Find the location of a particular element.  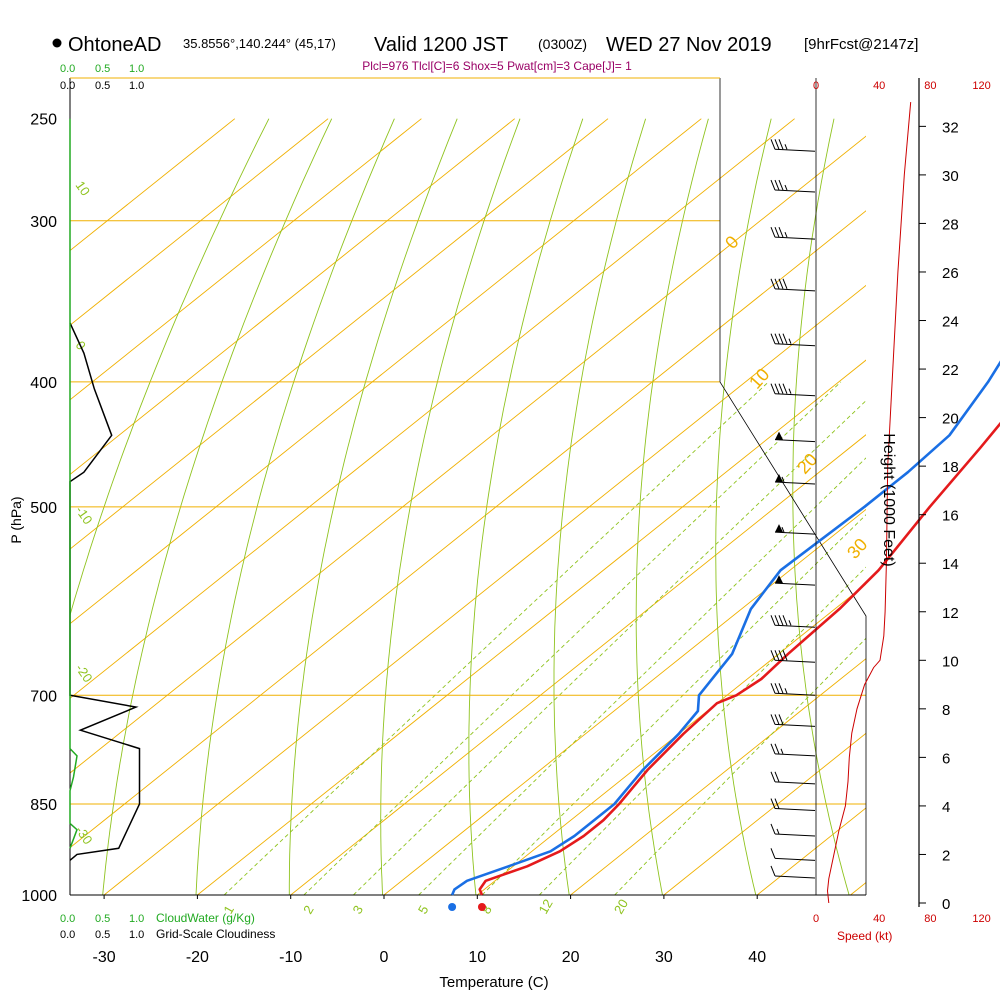

y-tick-label: 400 is located at coordinates (43, 383).